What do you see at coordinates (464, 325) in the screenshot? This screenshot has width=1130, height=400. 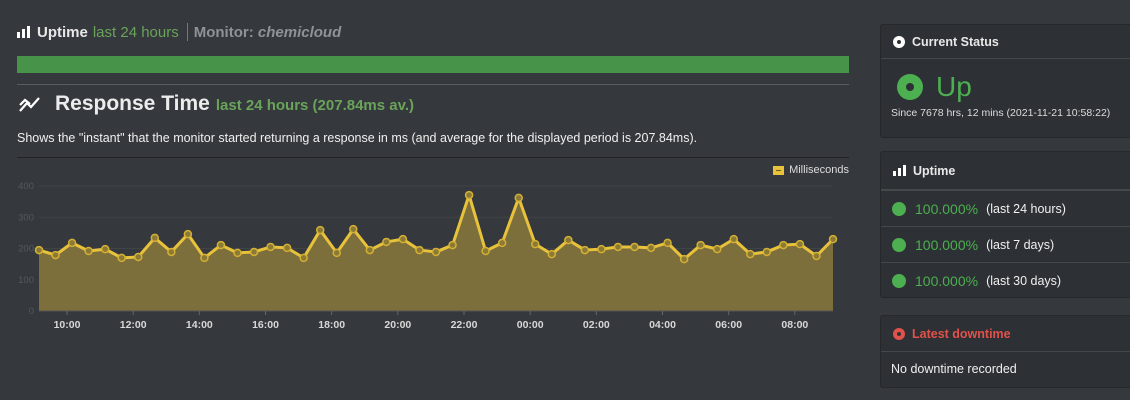 I see `svg-text: 22:00` at bounding box center [464, 325].